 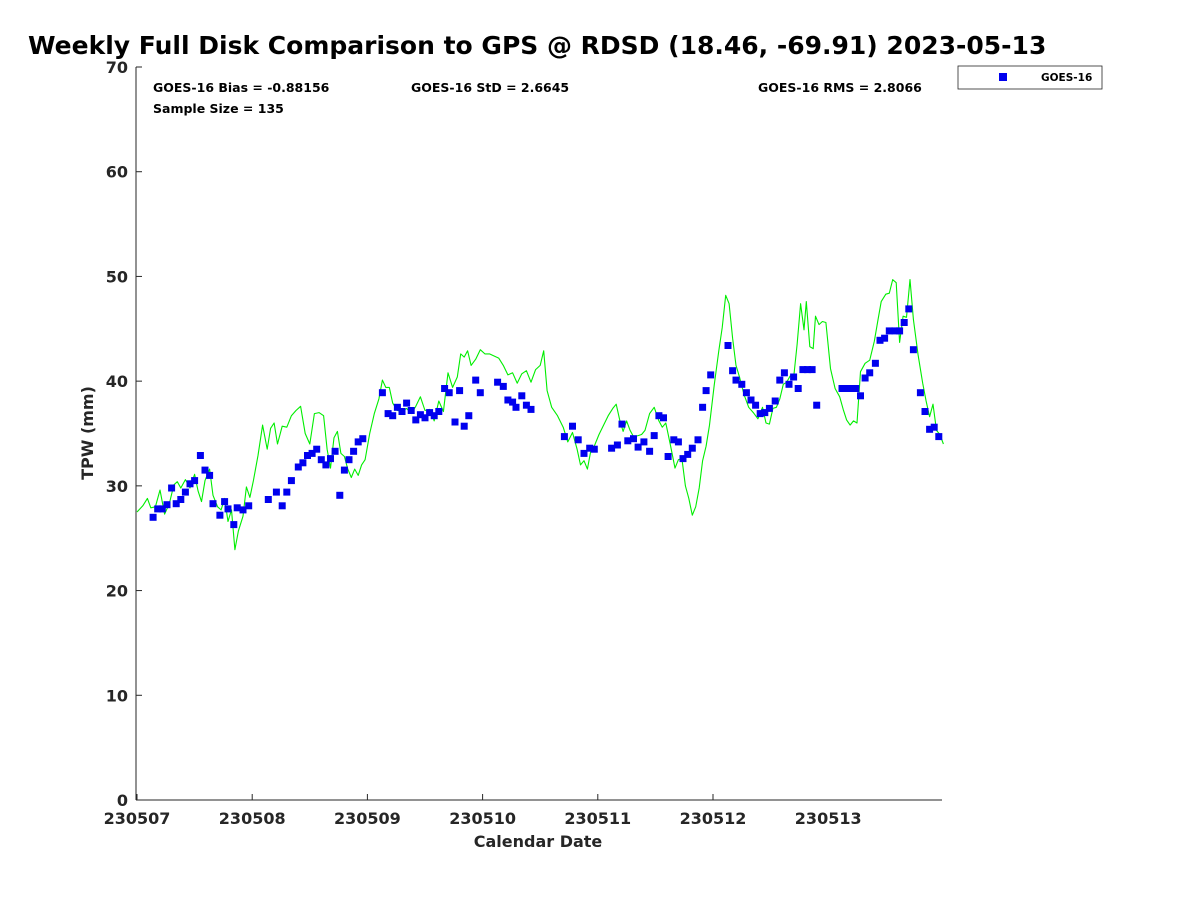 I want to click on y-tick-label: 0, so click(x=122, y=800).